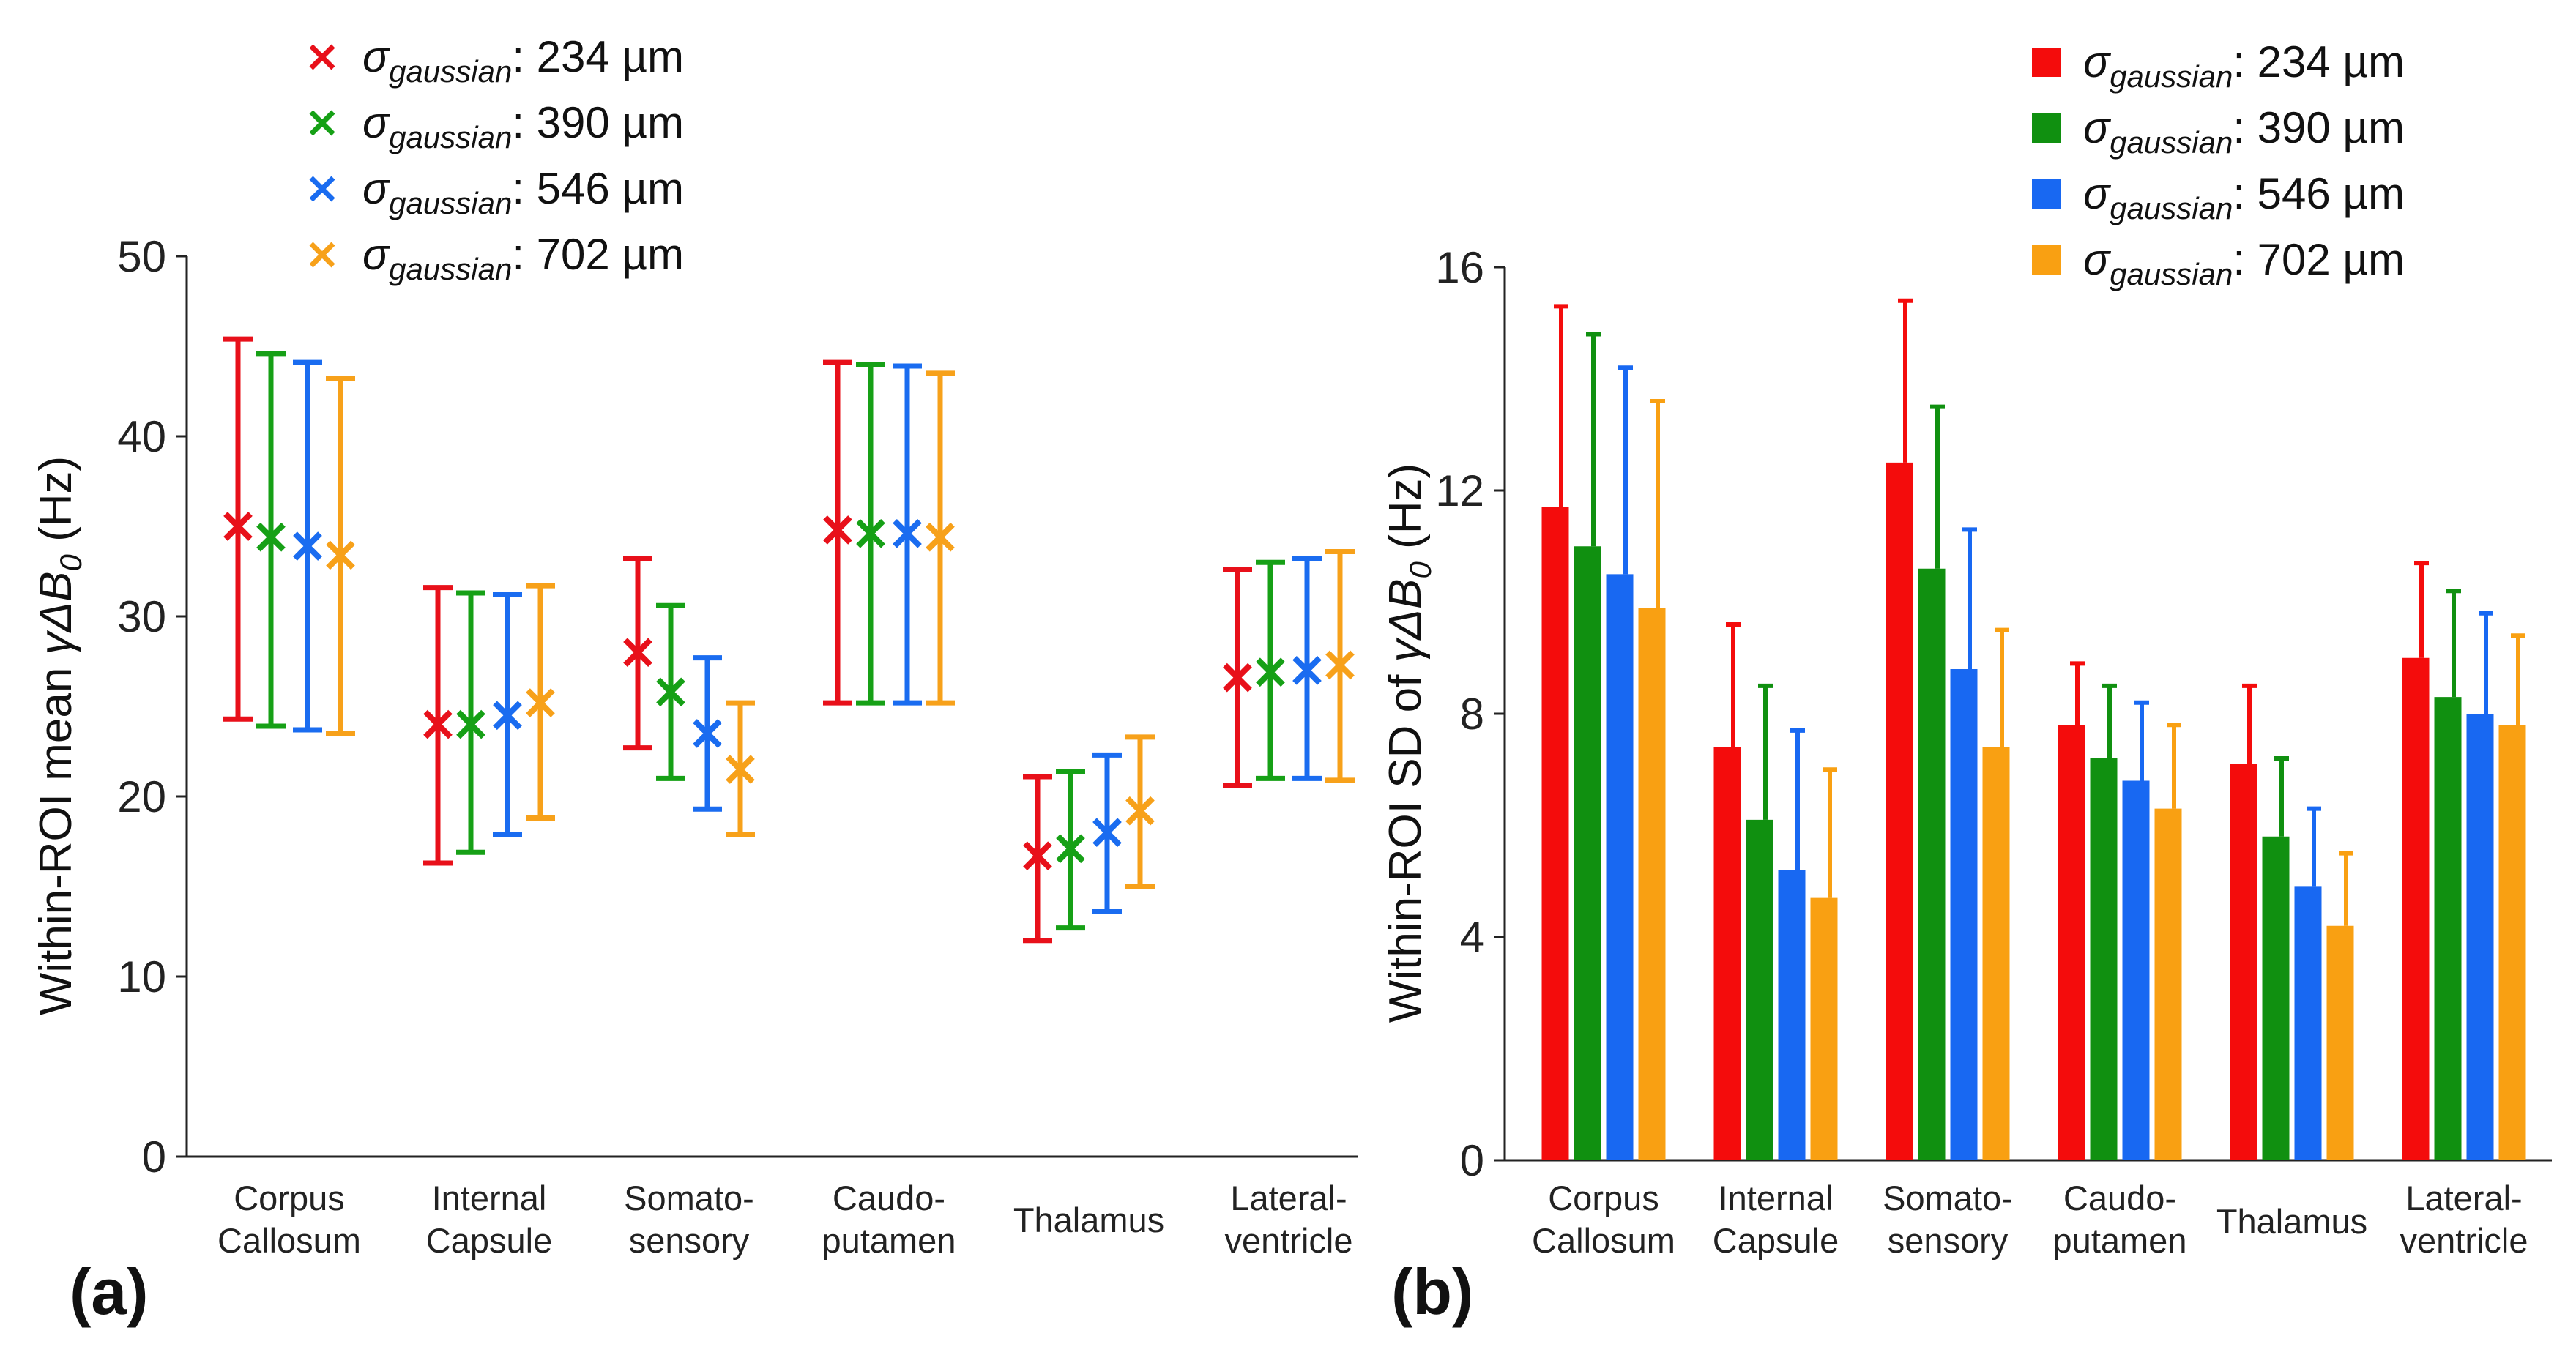 The image size is (2576, 1355). Describe the element at coordinates (523, 126) in the screenshot. I see `panel-a-legend-label: σgaussian: 390 µm` at that location.